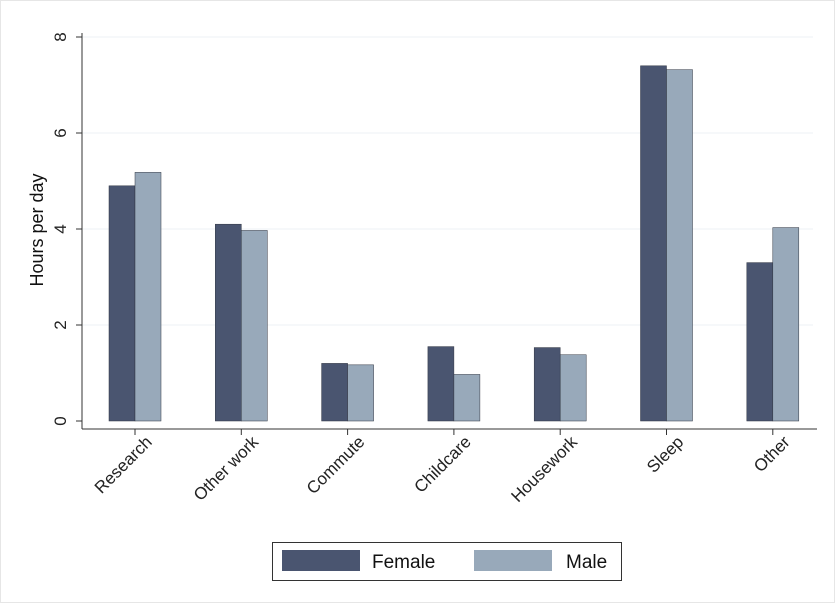  I want to click on y-tick-label: 2, so click(60, 324).